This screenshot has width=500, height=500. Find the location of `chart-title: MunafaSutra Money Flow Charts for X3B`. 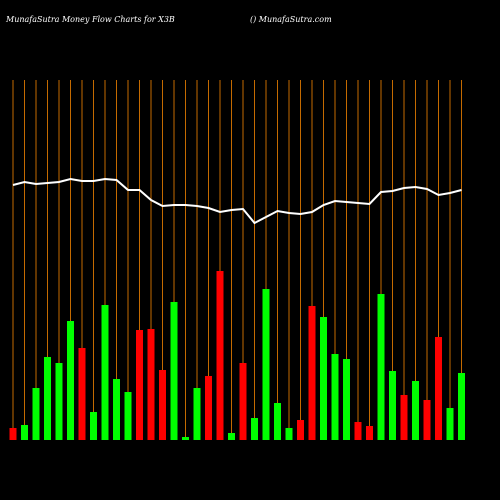

chart-title: MunafaSutra Money Flow Charts for X3B is located at coordinates (90, 19).